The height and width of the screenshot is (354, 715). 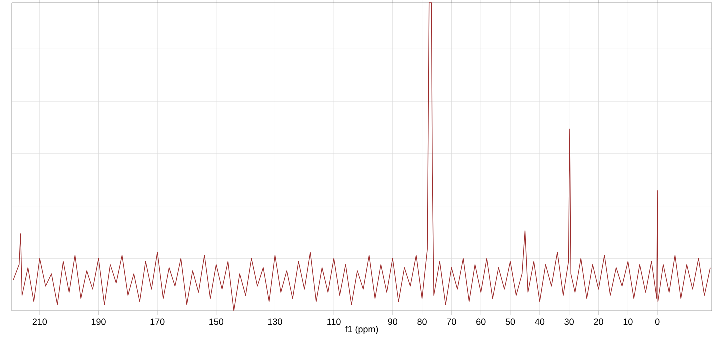 I want to click on x-tick-label: 210, so click(x=40, y=322).